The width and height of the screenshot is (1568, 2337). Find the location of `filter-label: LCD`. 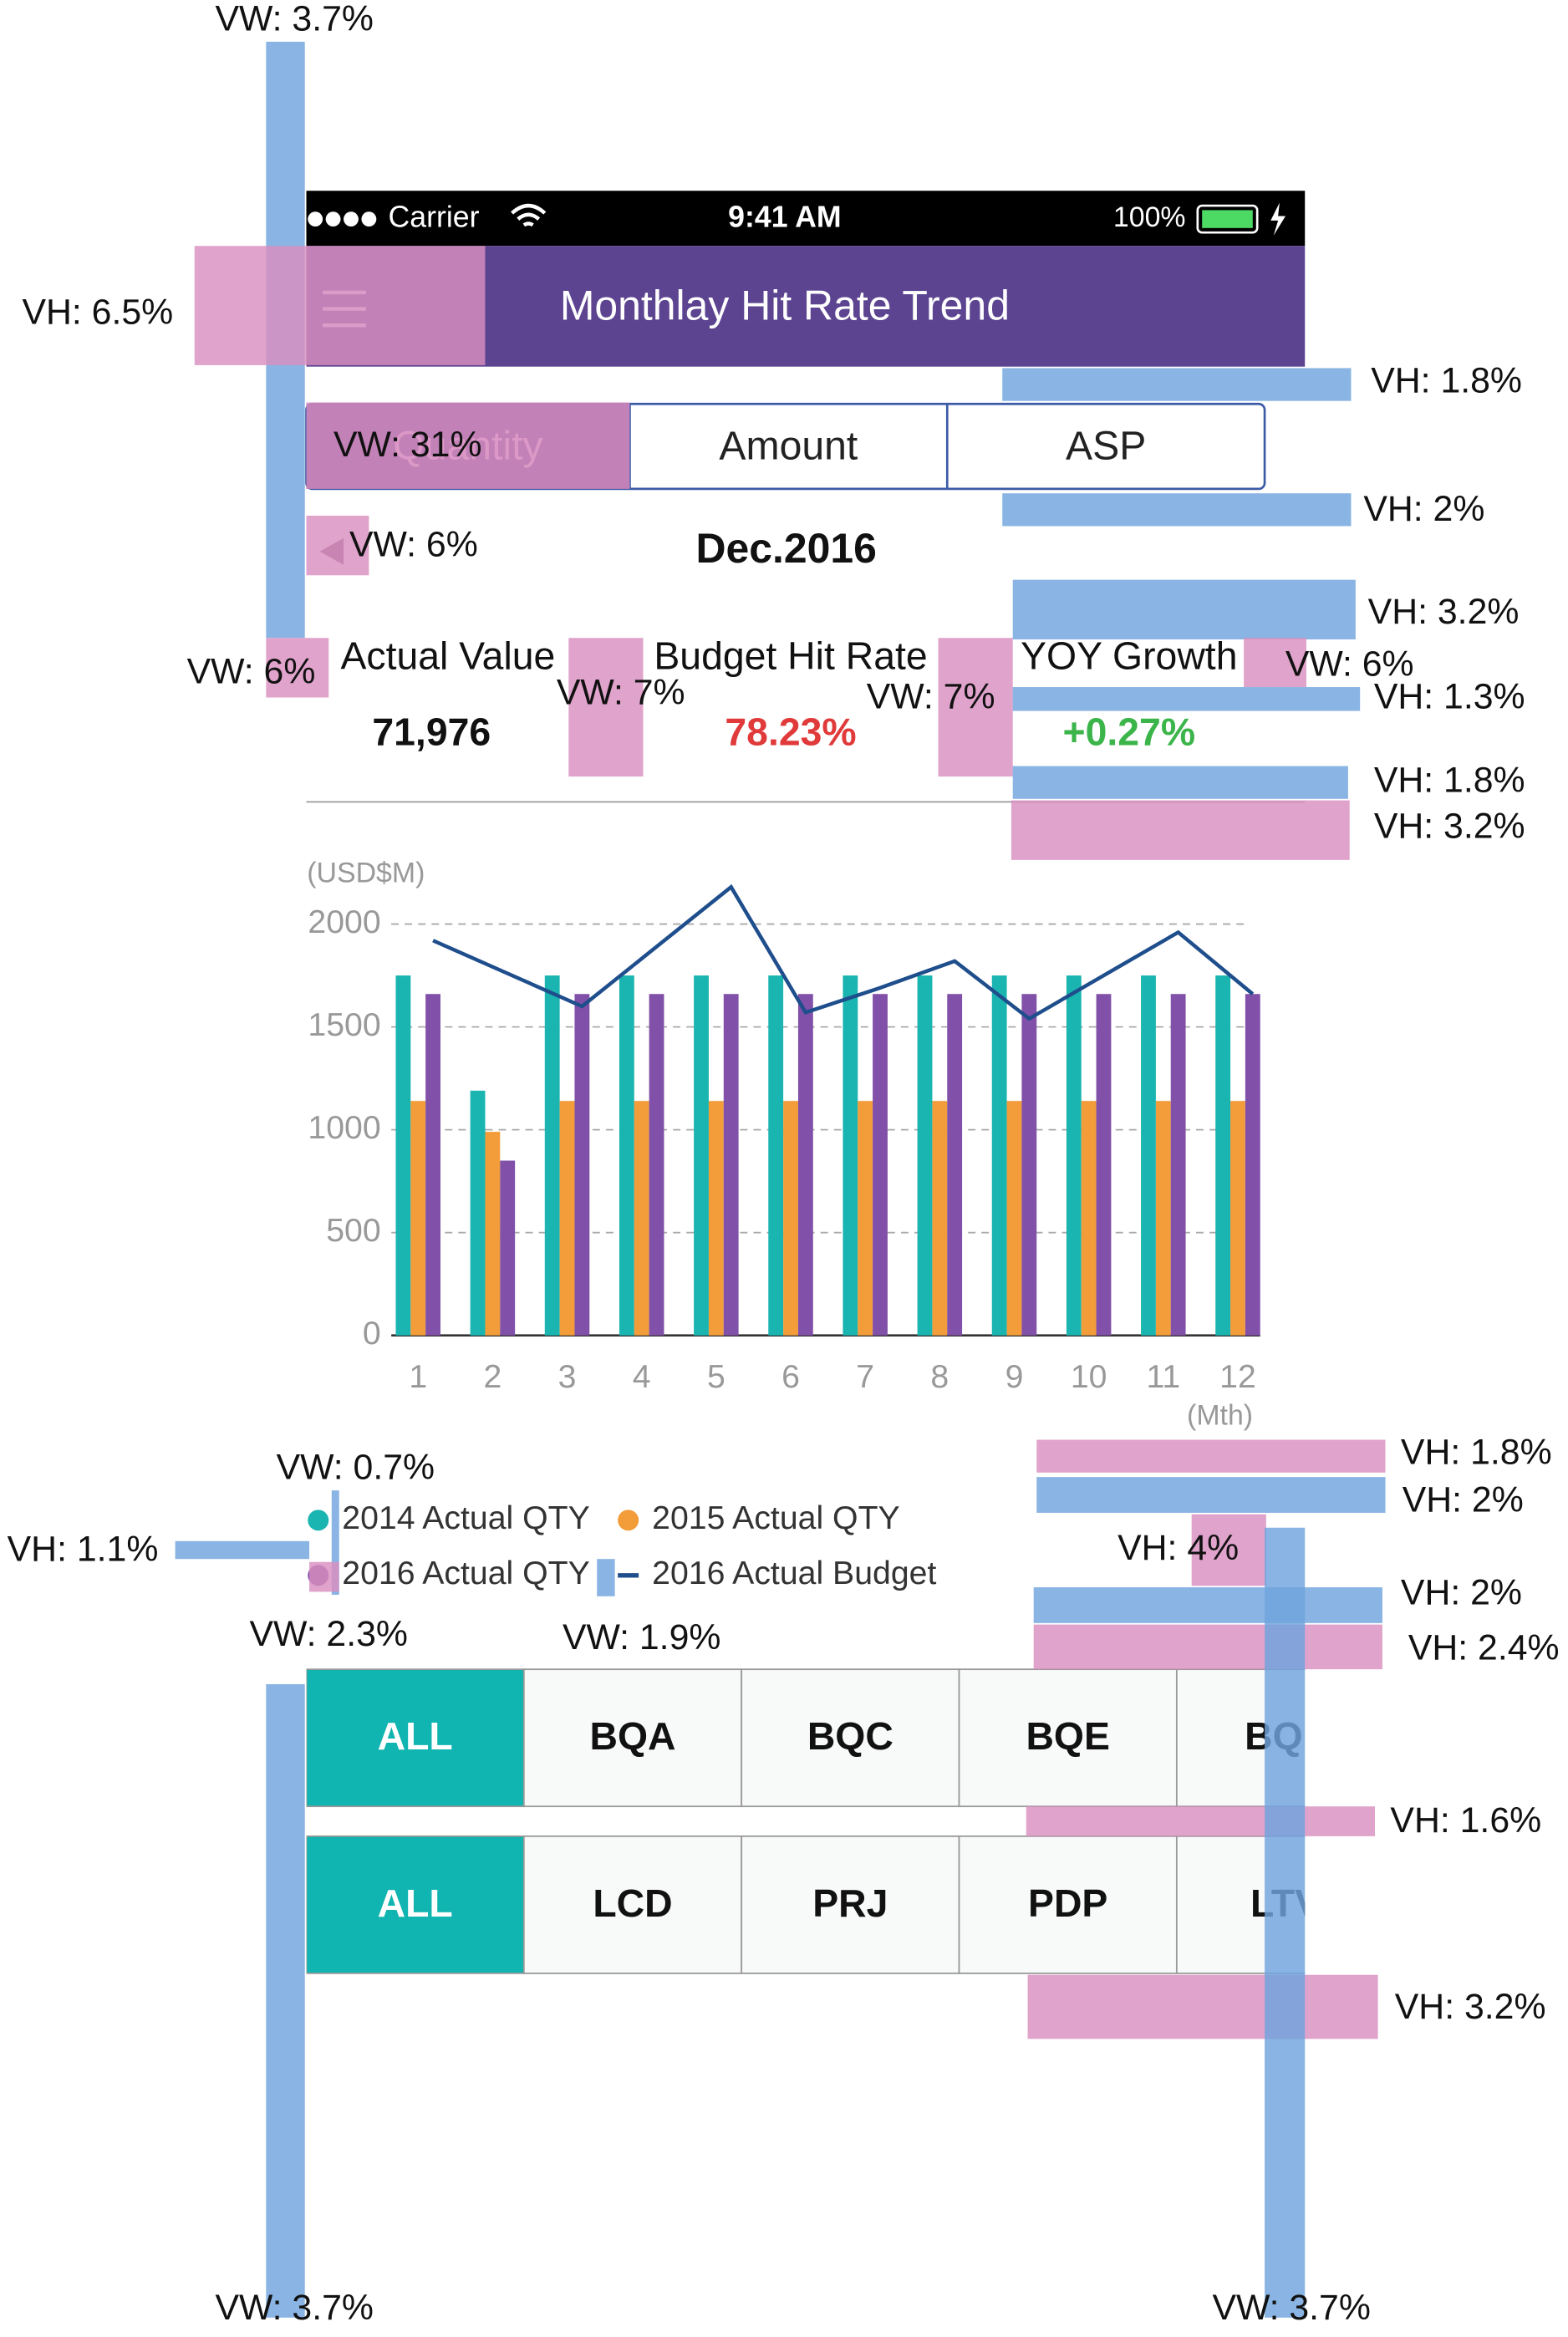

filter-label: LCD is located at coordinates (632, 1903).